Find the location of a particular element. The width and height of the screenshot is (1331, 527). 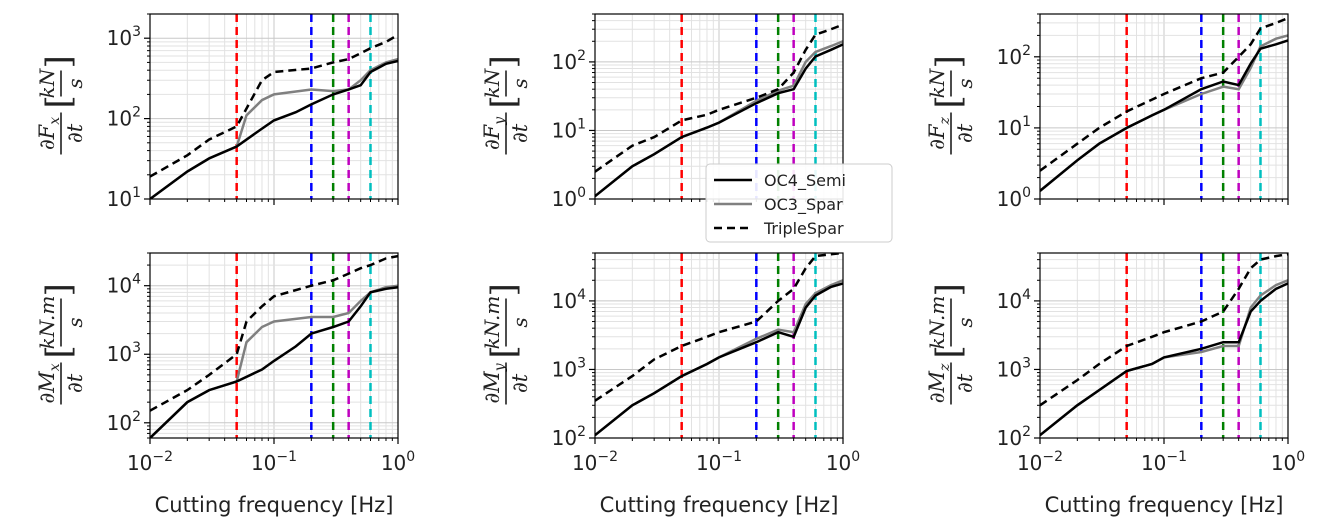

y-axis-label: ∂Mz∂t [kN.m s] is located at coordinates (951, 344).